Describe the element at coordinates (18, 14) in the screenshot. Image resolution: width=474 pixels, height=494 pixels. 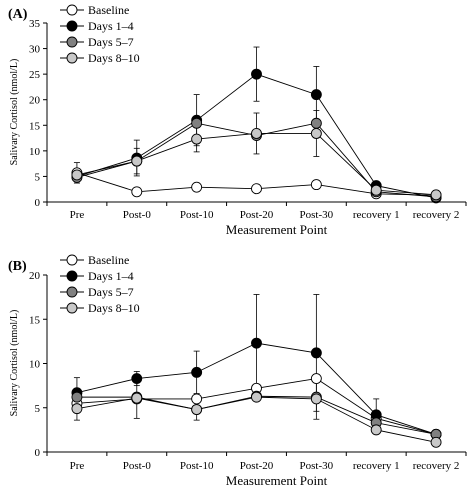
I see `panel-label: (A)` at that location.